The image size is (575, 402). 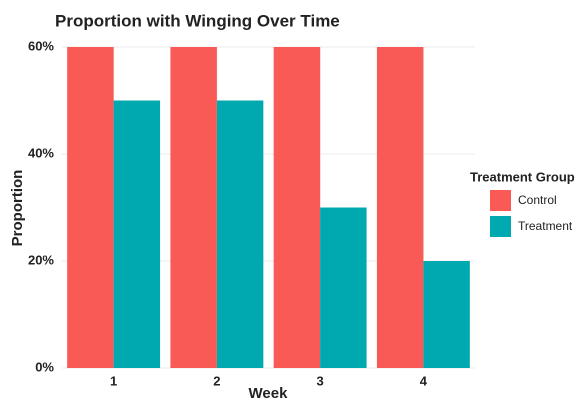 I want to click on y-tick-label: 20%, so click(x=41, y=259).